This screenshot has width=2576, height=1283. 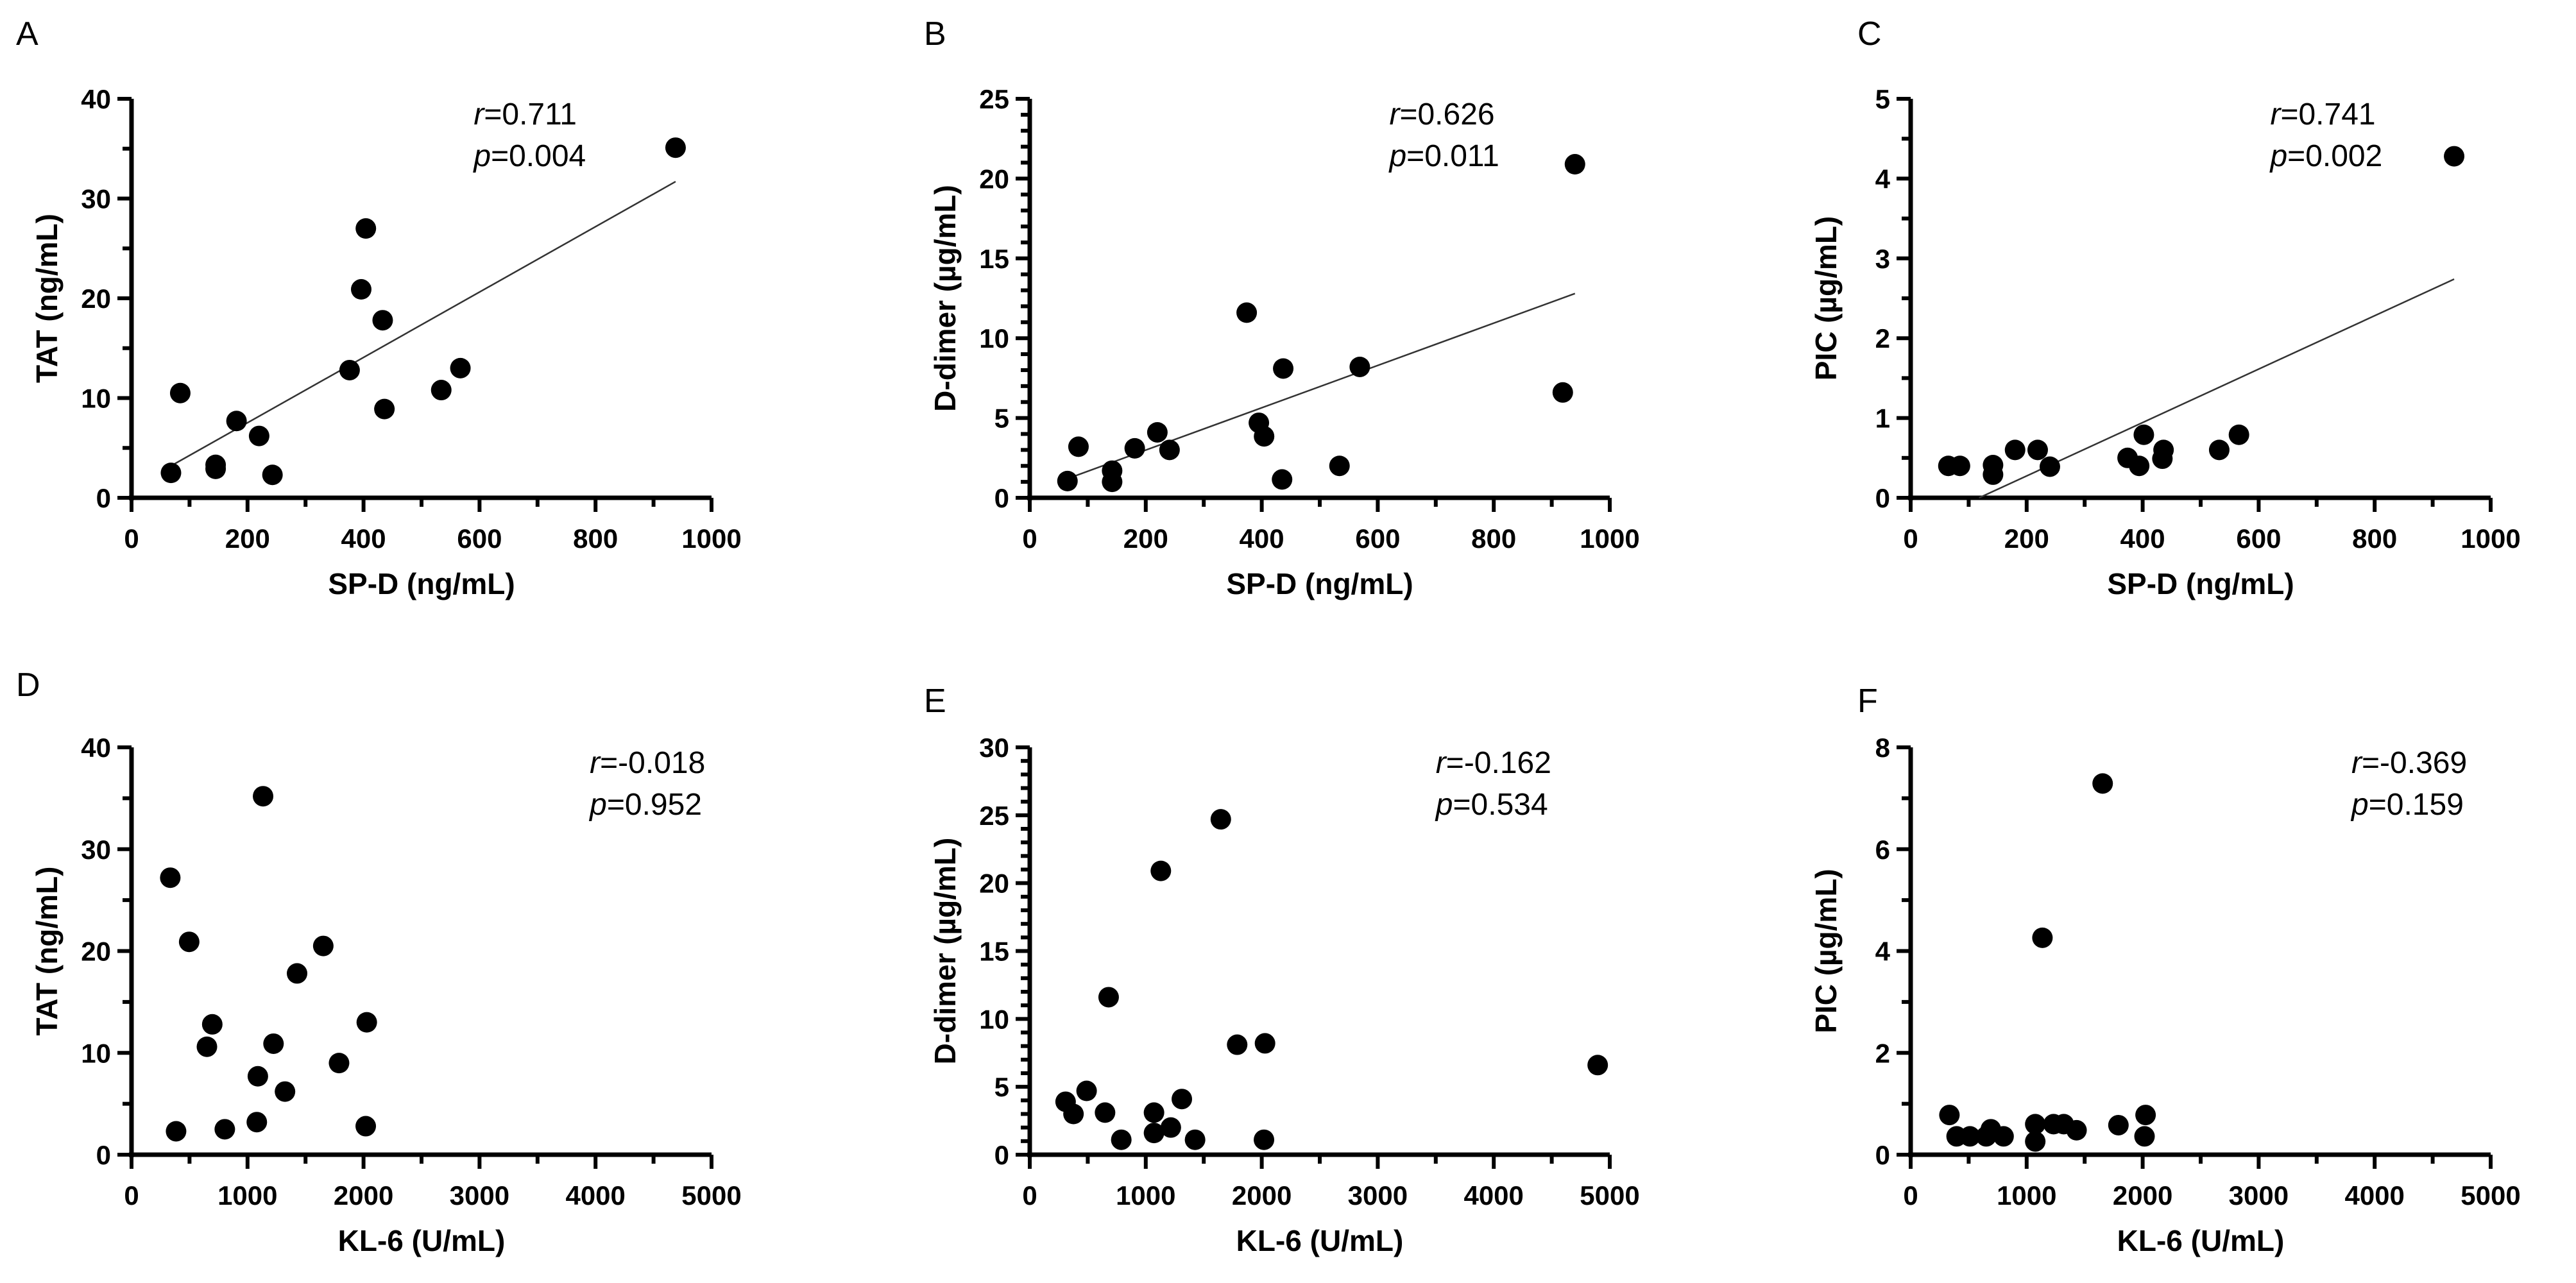 What do you see at coordinates (645, 805) in the screenshot?
I see `p-statistic: p=0.952` at bounding box center [645, 805].